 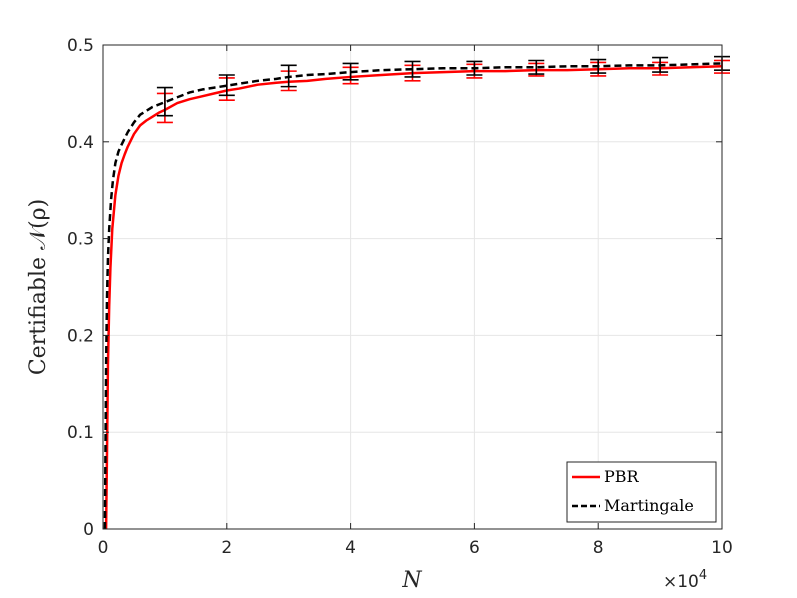 What do you see at coordinates (598, 548) in the screenshot?
I see `x-tick-label: 8` at bounding box center [598, 548].